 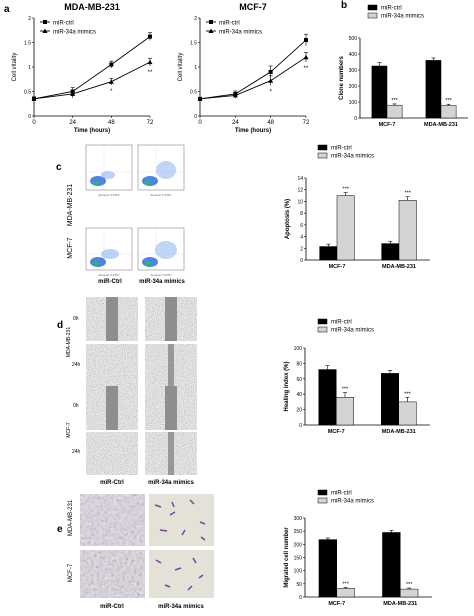 What do you see at coordinates (298, 572) in the screenshot?
I see `e-y-tick-label: 100` at bounding box center [298, 572].